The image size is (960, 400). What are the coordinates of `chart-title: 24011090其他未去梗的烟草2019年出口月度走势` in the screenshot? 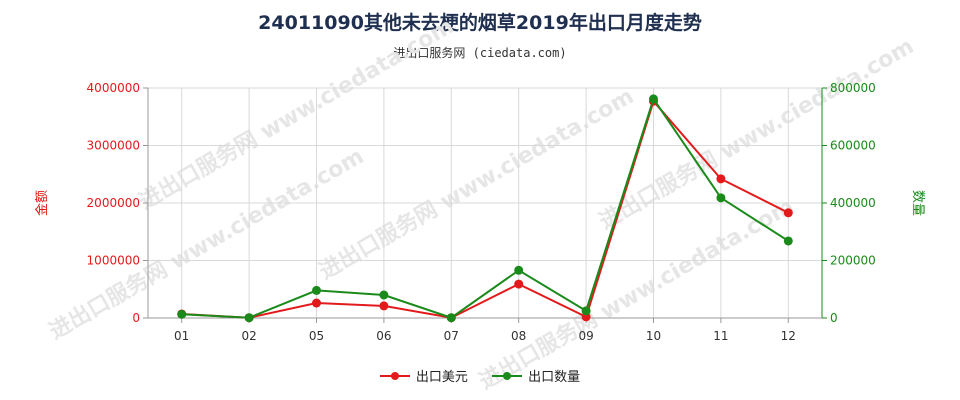 It's located at (480, 23).